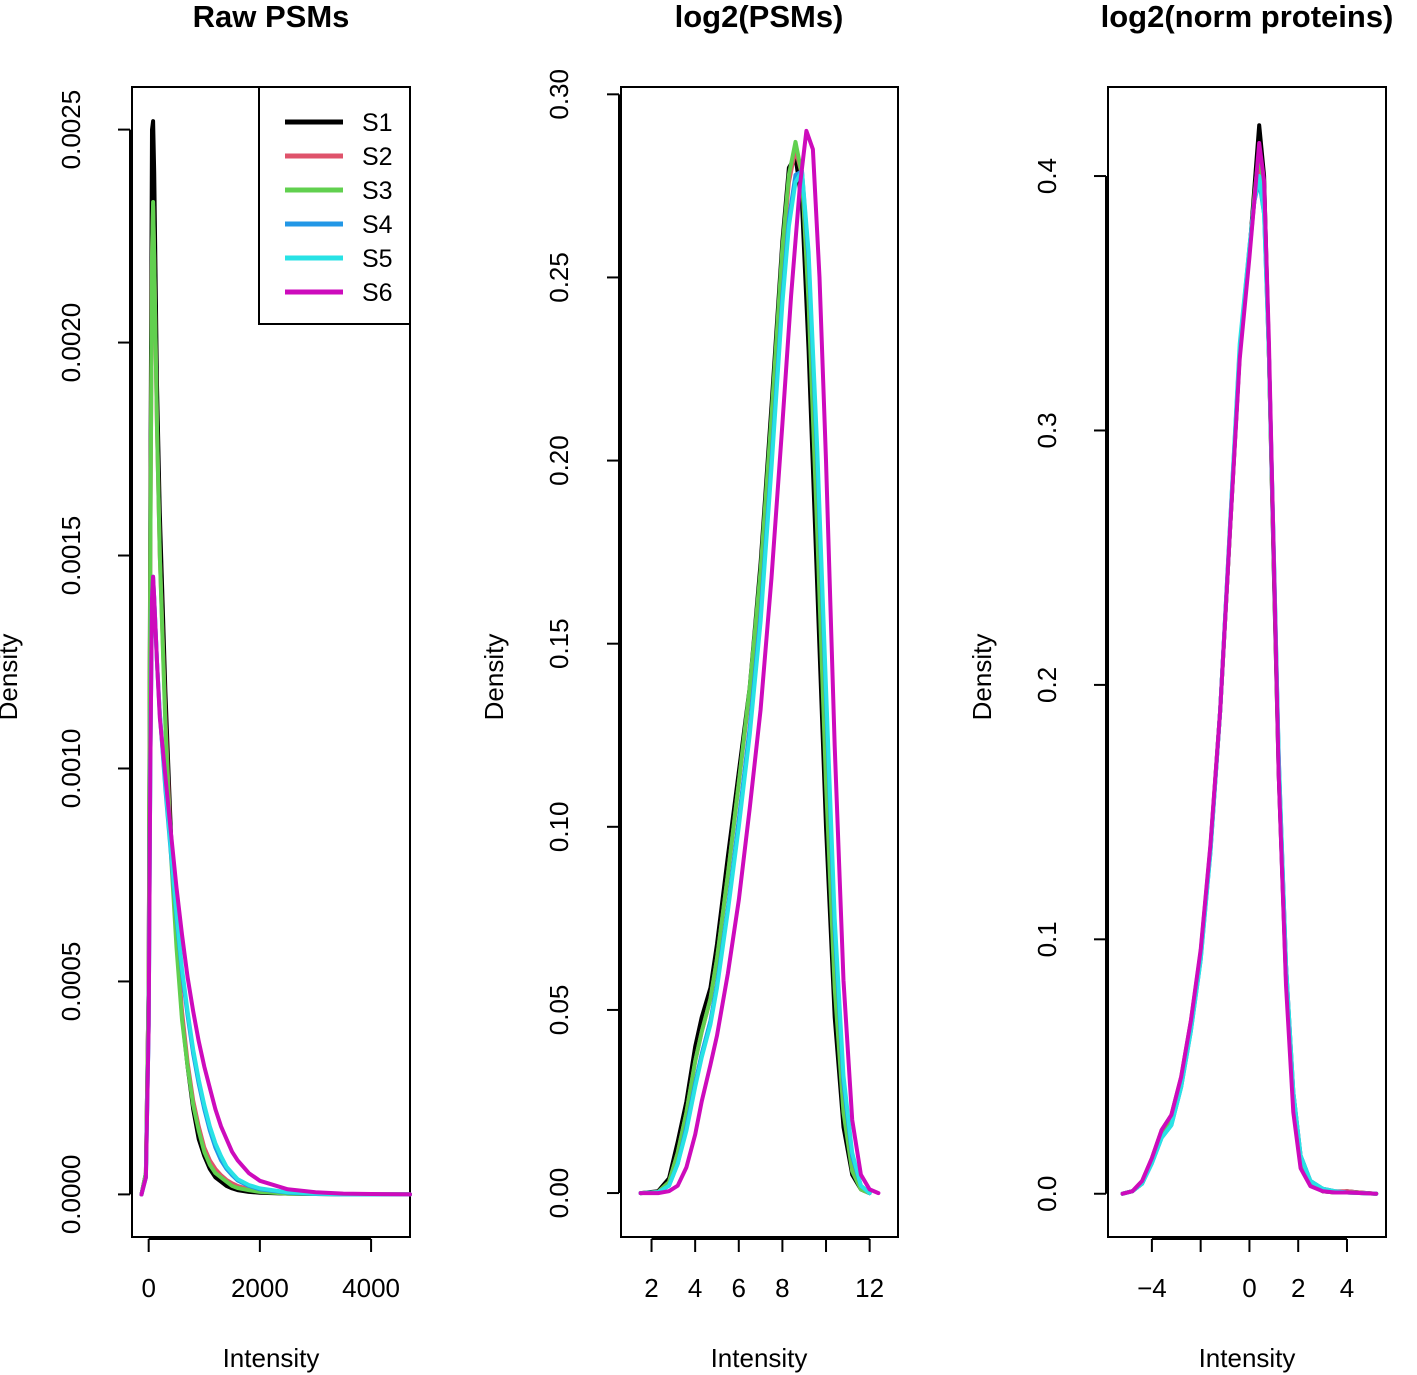  I want to click on y-tick-label: 0.15, so click(559, 643).